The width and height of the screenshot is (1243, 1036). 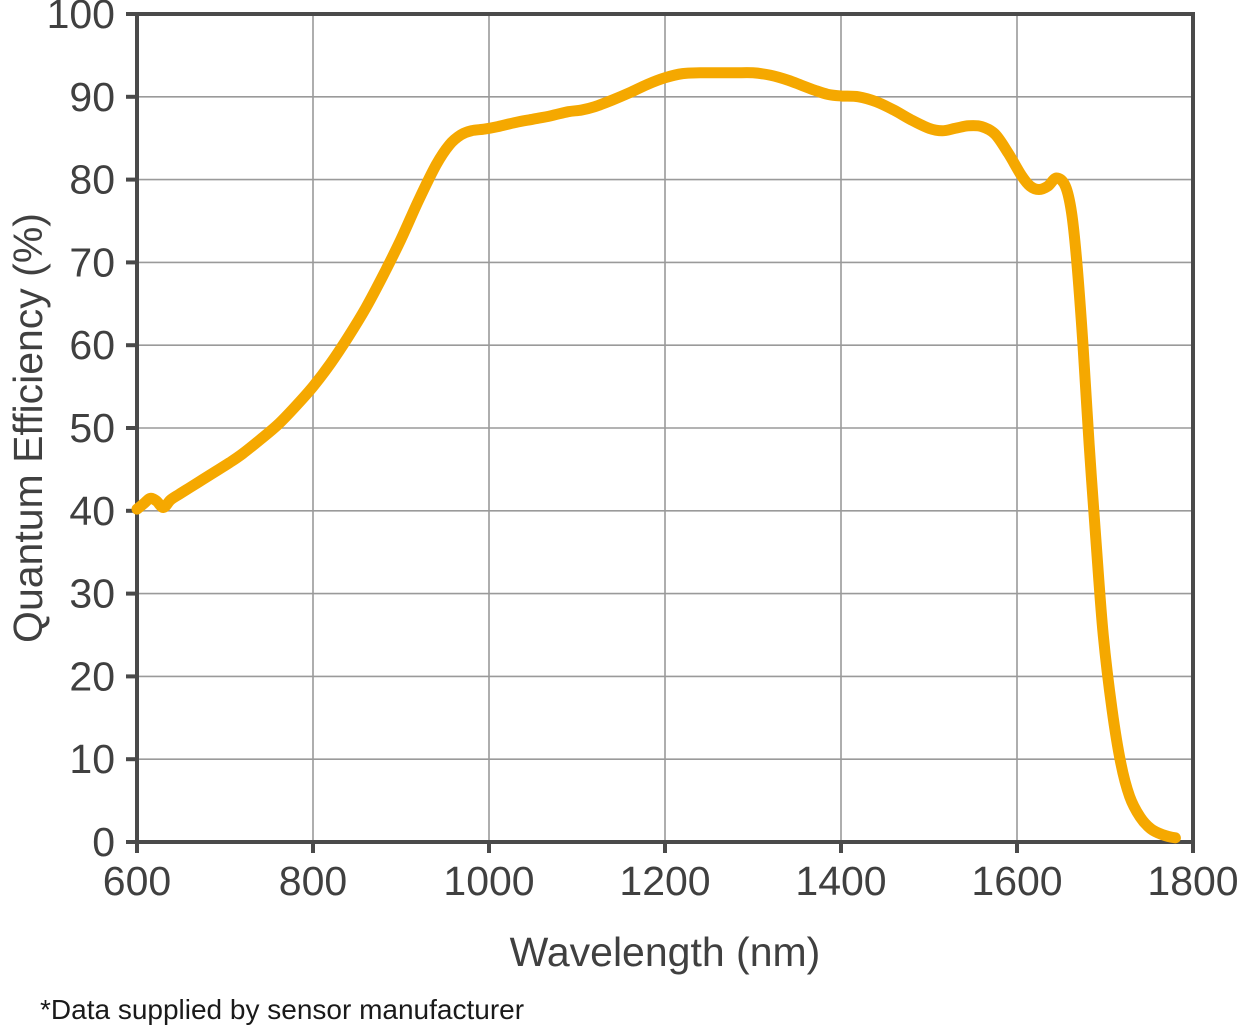 I want to click on y-tick-label: 30, so click(x=92, y=594).